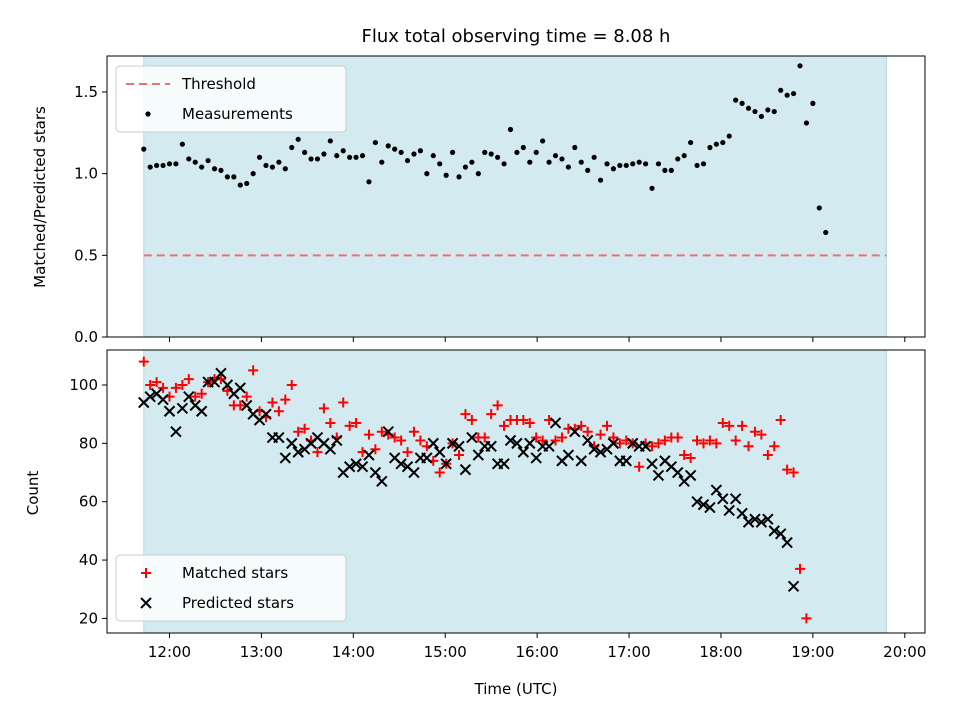  I want to click on bottom-legend: Matched stars Predicted stars, so click(231, 588).